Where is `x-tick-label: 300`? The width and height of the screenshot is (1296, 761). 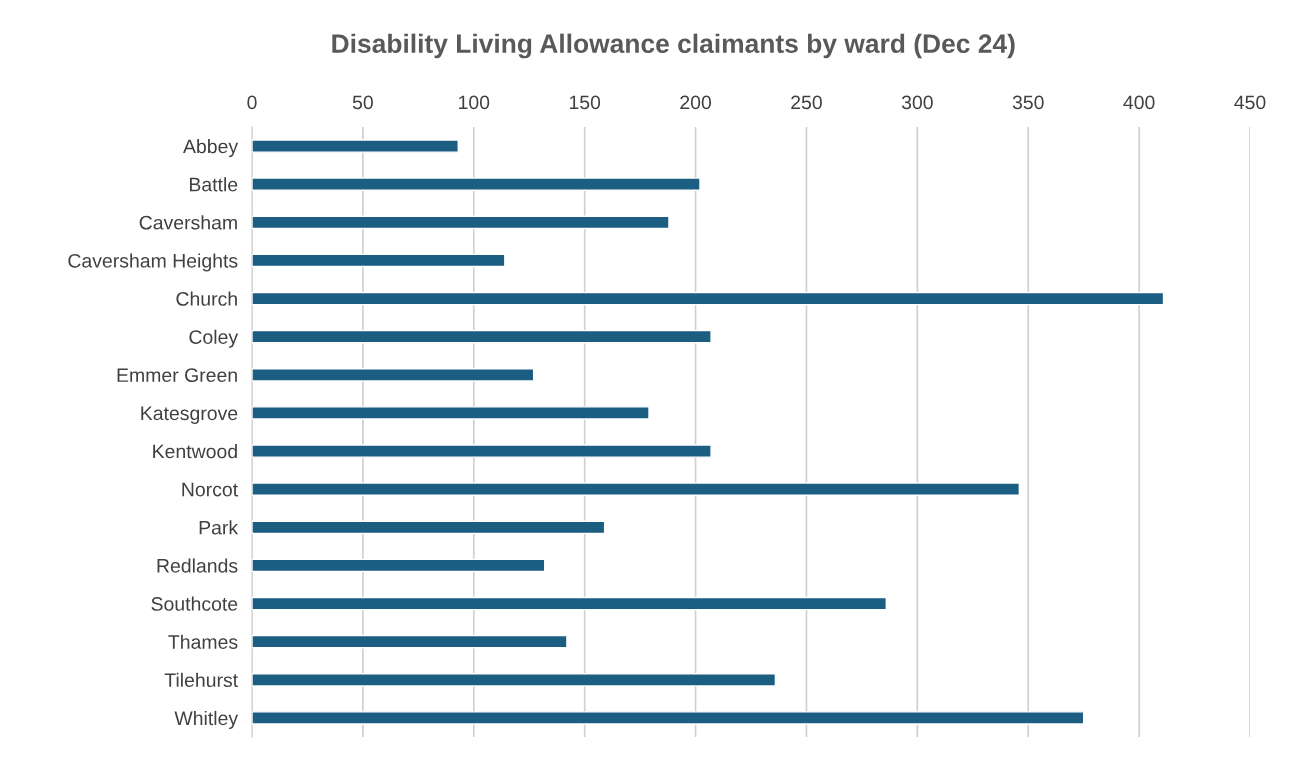
x-tick-label: 300 is located at coordinates (917, 102).